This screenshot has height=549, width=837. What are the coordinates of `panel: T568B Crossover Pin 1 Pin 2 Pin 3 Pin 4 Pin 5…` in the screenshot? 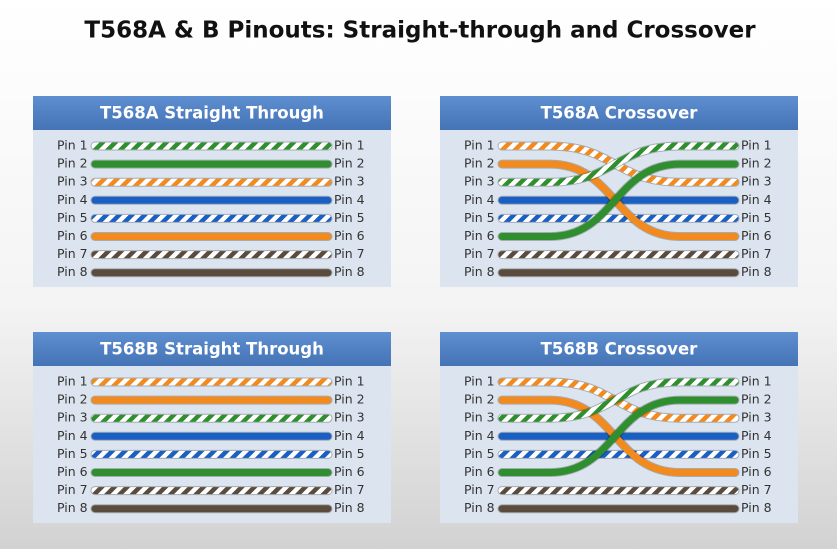 It's located at (619, 427).